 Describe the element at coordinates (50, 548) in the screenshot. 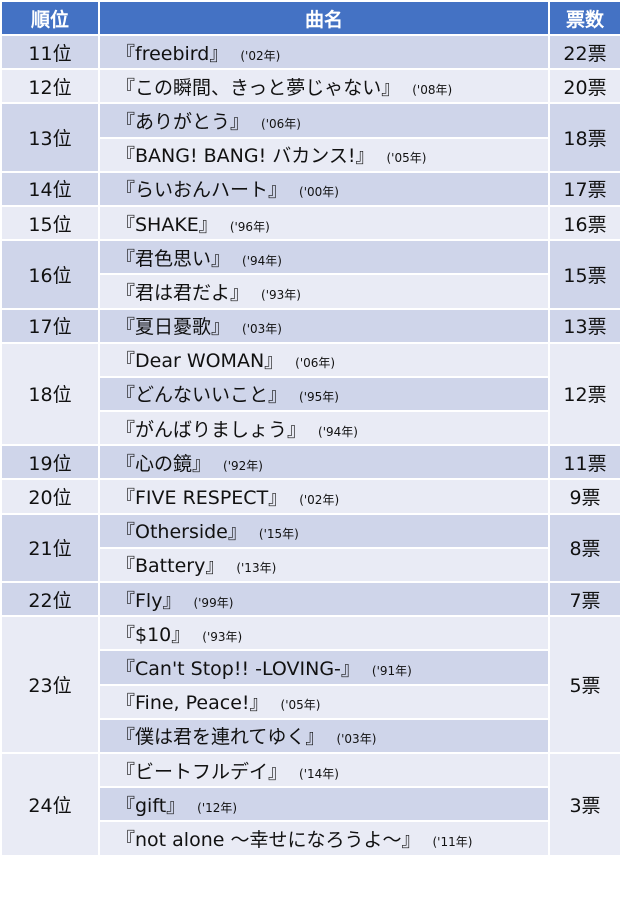

I see `rank-cell: 21位` at that location.